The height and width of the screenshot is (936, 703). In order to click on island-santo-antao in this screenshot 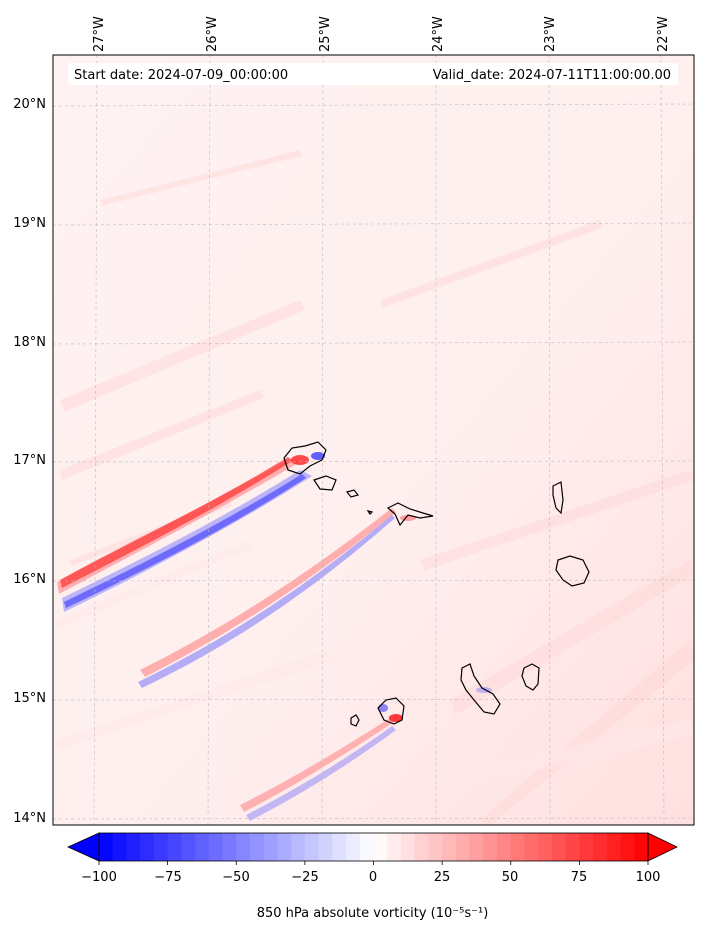, I will do `click(305, 458)`.